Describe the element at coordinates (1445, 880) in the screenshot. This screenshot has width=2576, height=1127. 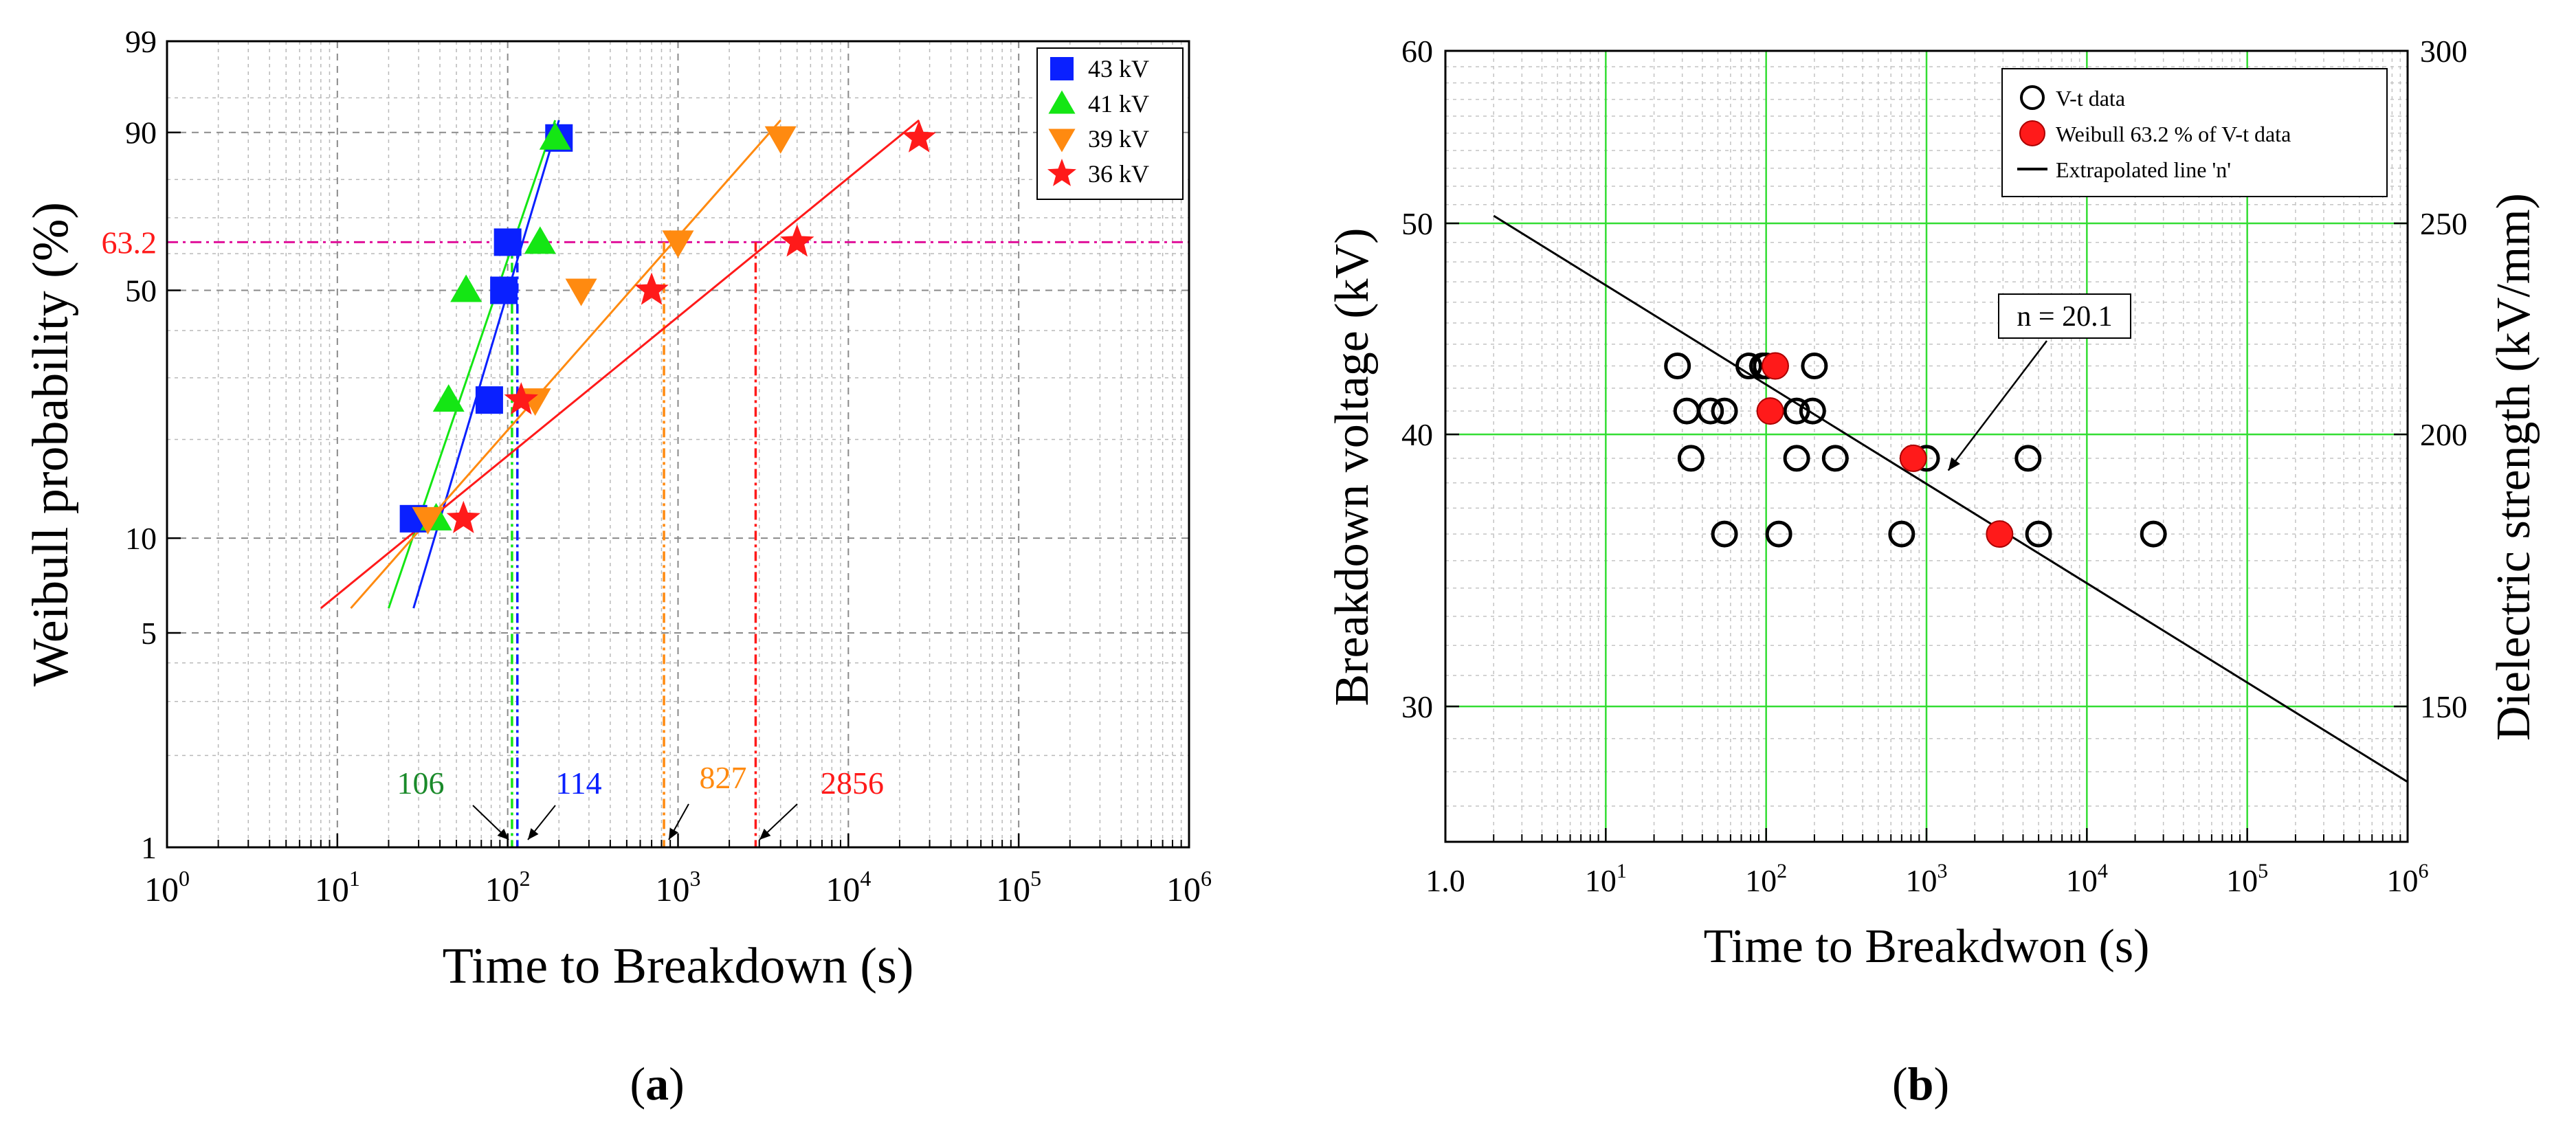
I see `x-tick-label: 1.0` at that location.